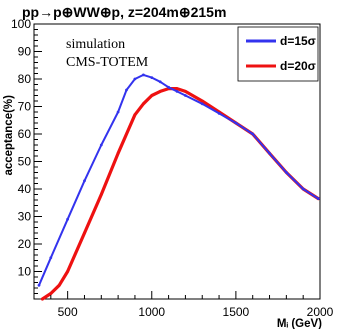 This screenshot has height=329, width=340. Describe the element at coordinates (21, 24) in the screenshot. I see `y-tick-label: 100` at that location.